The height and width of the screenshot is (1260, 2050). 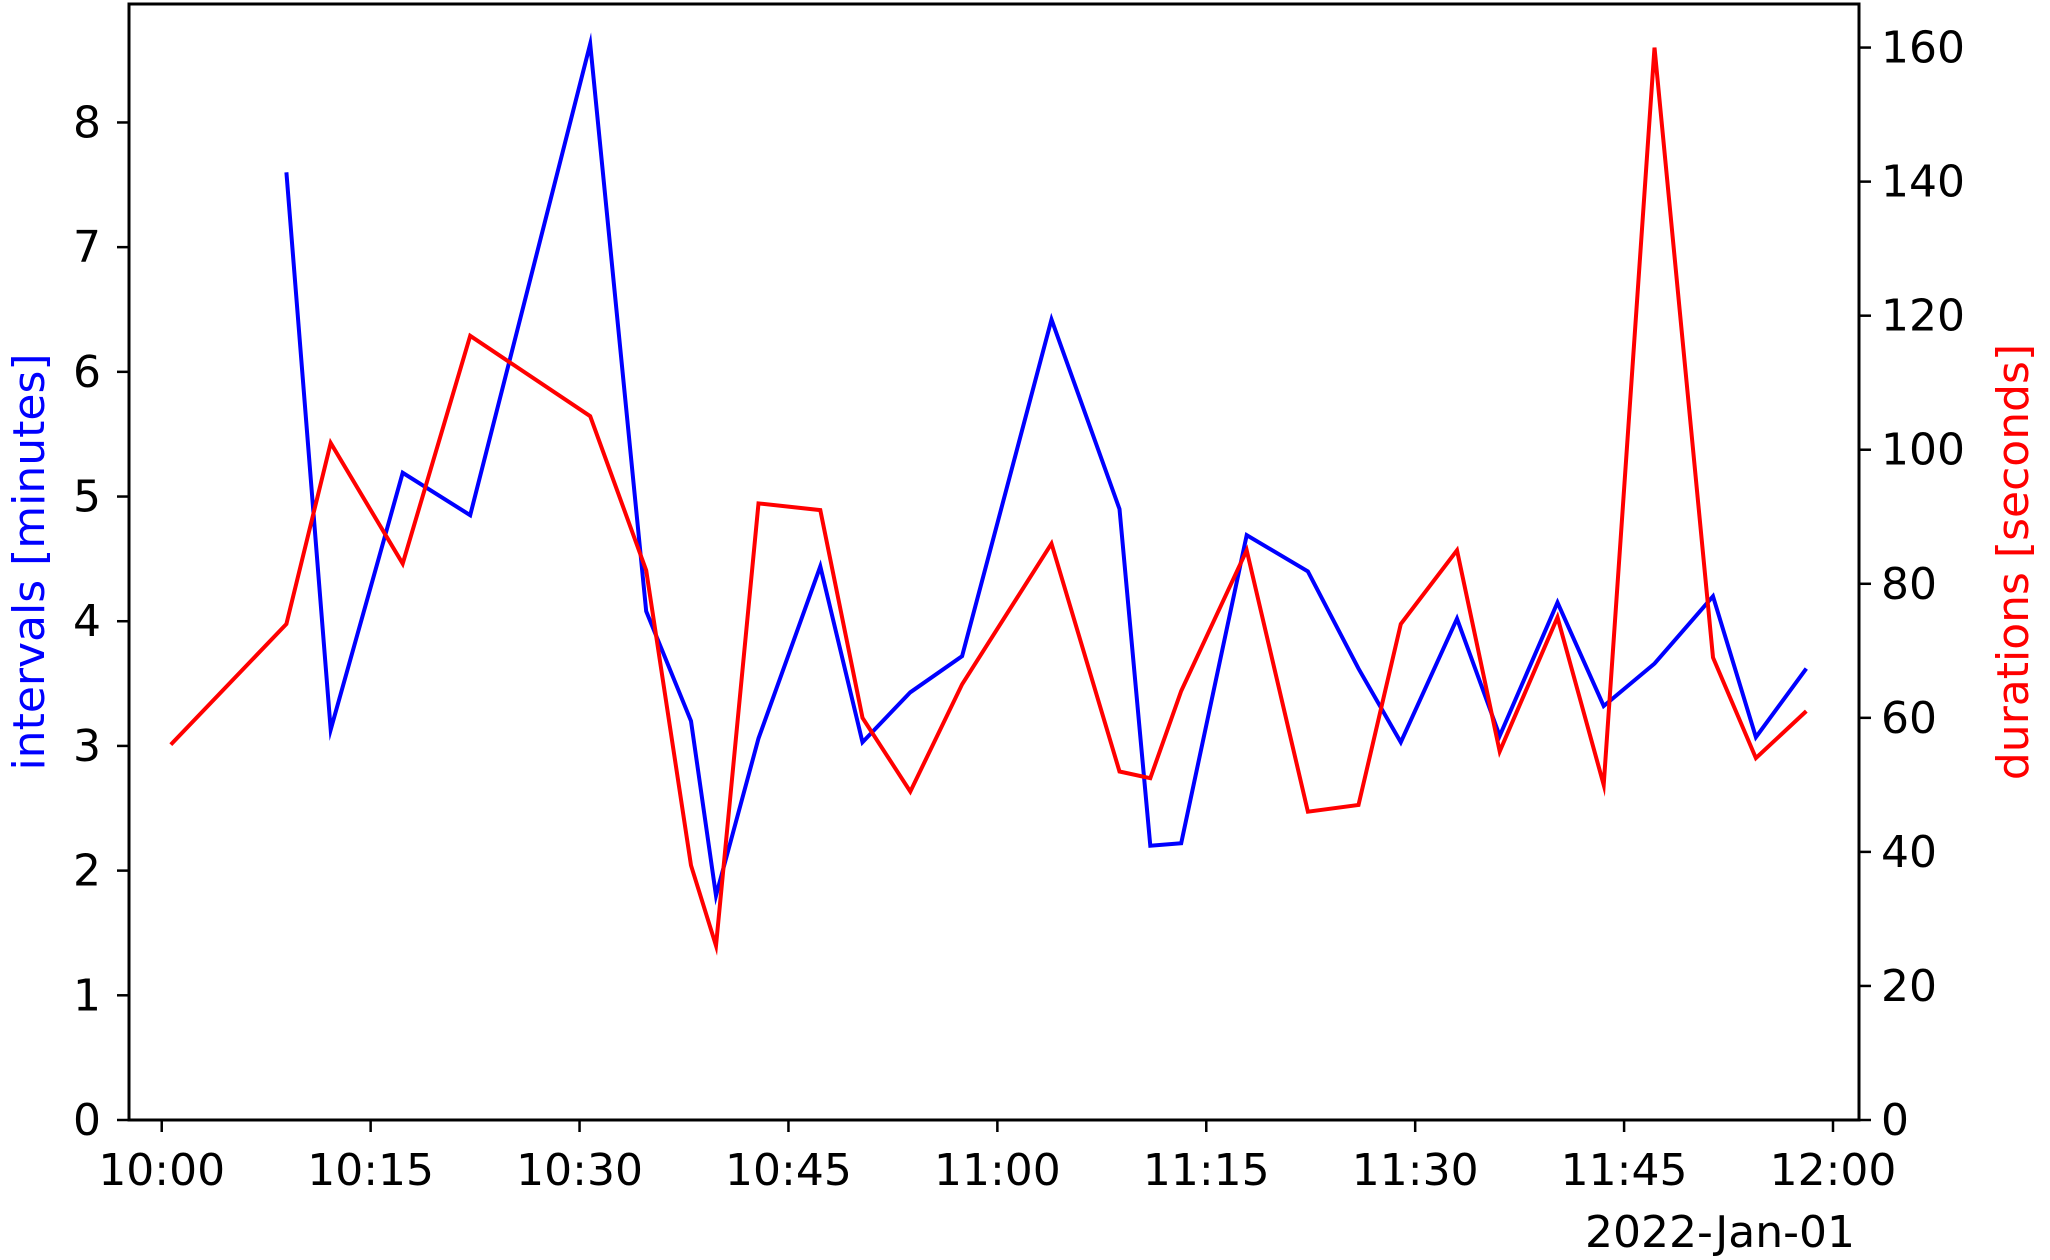 What do you see at coordinates (1895, 1120) in the screenshot?
I see `y-right-tick-label: 0` at bounding box center [1895, 1120].